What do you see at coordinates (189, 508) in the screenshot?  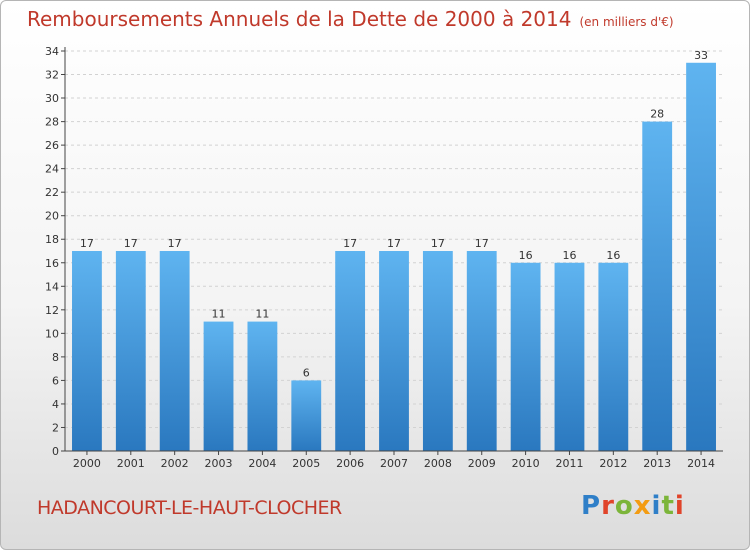 I see `city-name: HADANCOURT-LE-HAUT-CLOCHER` at bounding box center [189, 508].